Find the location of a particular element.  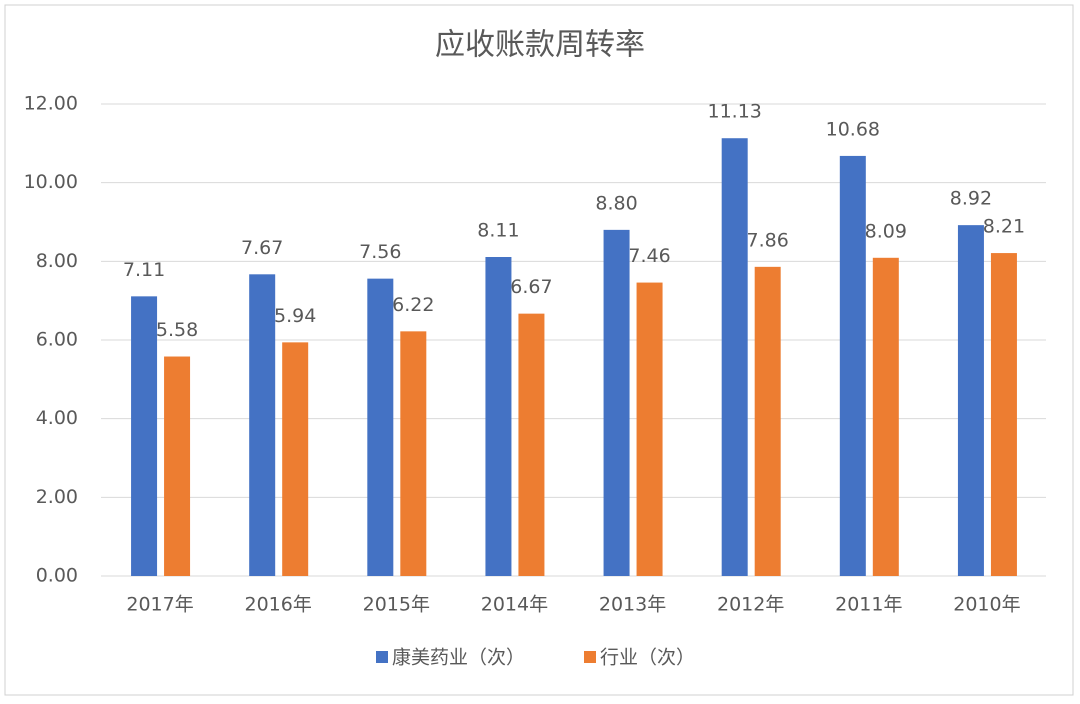

x-tick-label: 2015年 is located at coordinates (396, 605).